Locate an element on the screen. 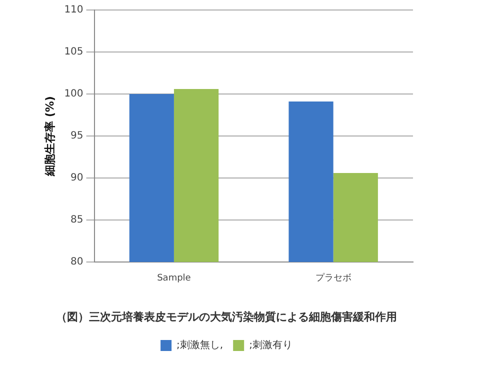 The width and height of the screenshot is (503, 369). text: （図）三次元培養表皮モデルの大気汚染物質による細胞傷害緩和作用 is located at coordinates (226, 317).